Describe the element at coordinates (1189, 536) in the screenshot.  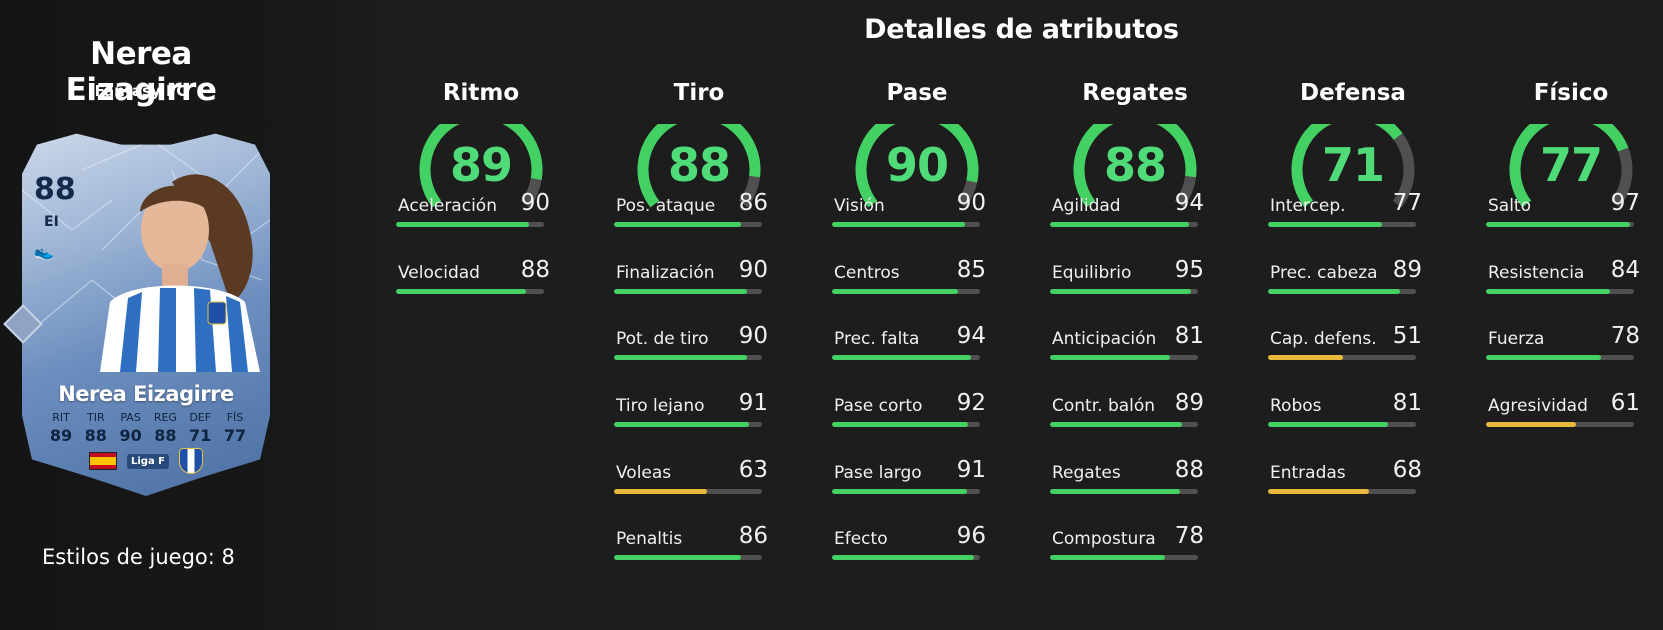
I see `attribute-value: 78` at that location.